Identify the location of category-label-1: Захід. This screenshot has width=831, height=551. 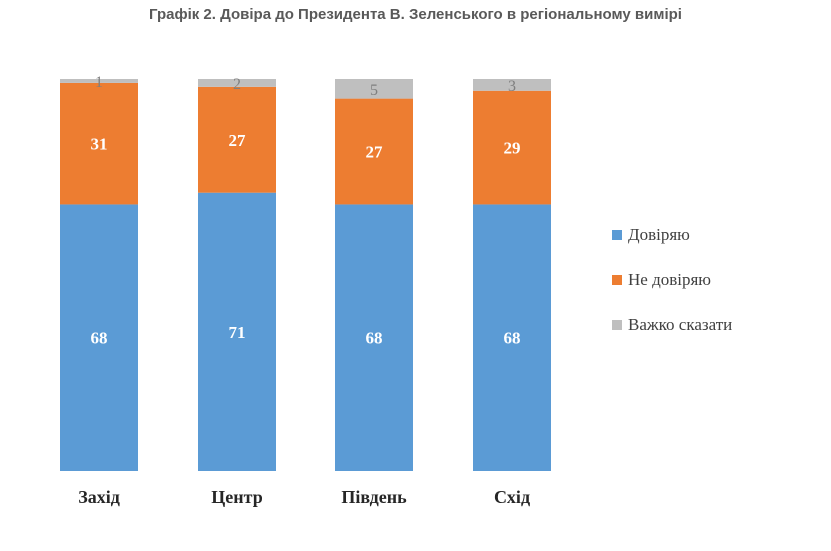
(99, 497).